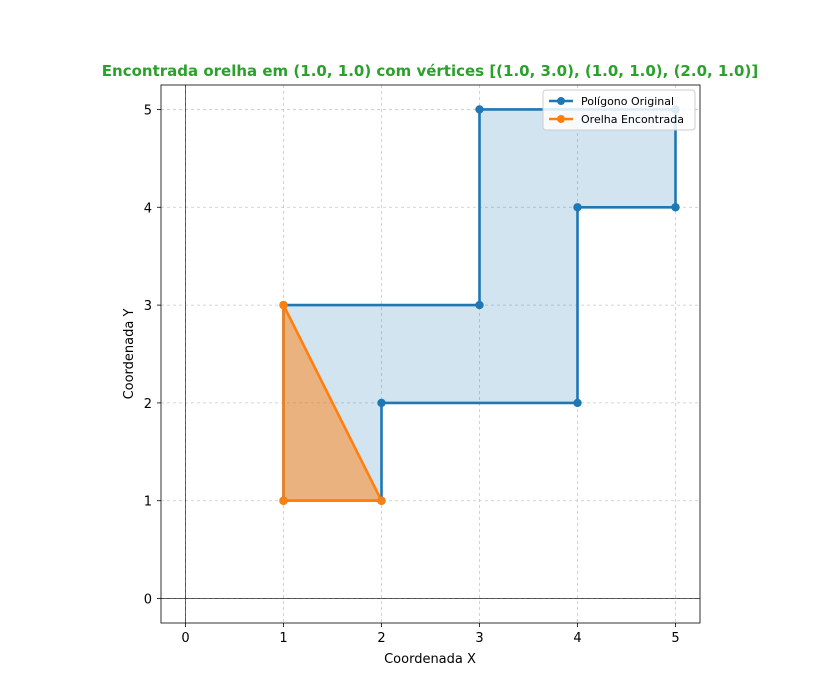 The image size is (840, 700). Describe the element at coordinates (283, 638) in the screenshot. I see `x-tick-label: 1` at that location.